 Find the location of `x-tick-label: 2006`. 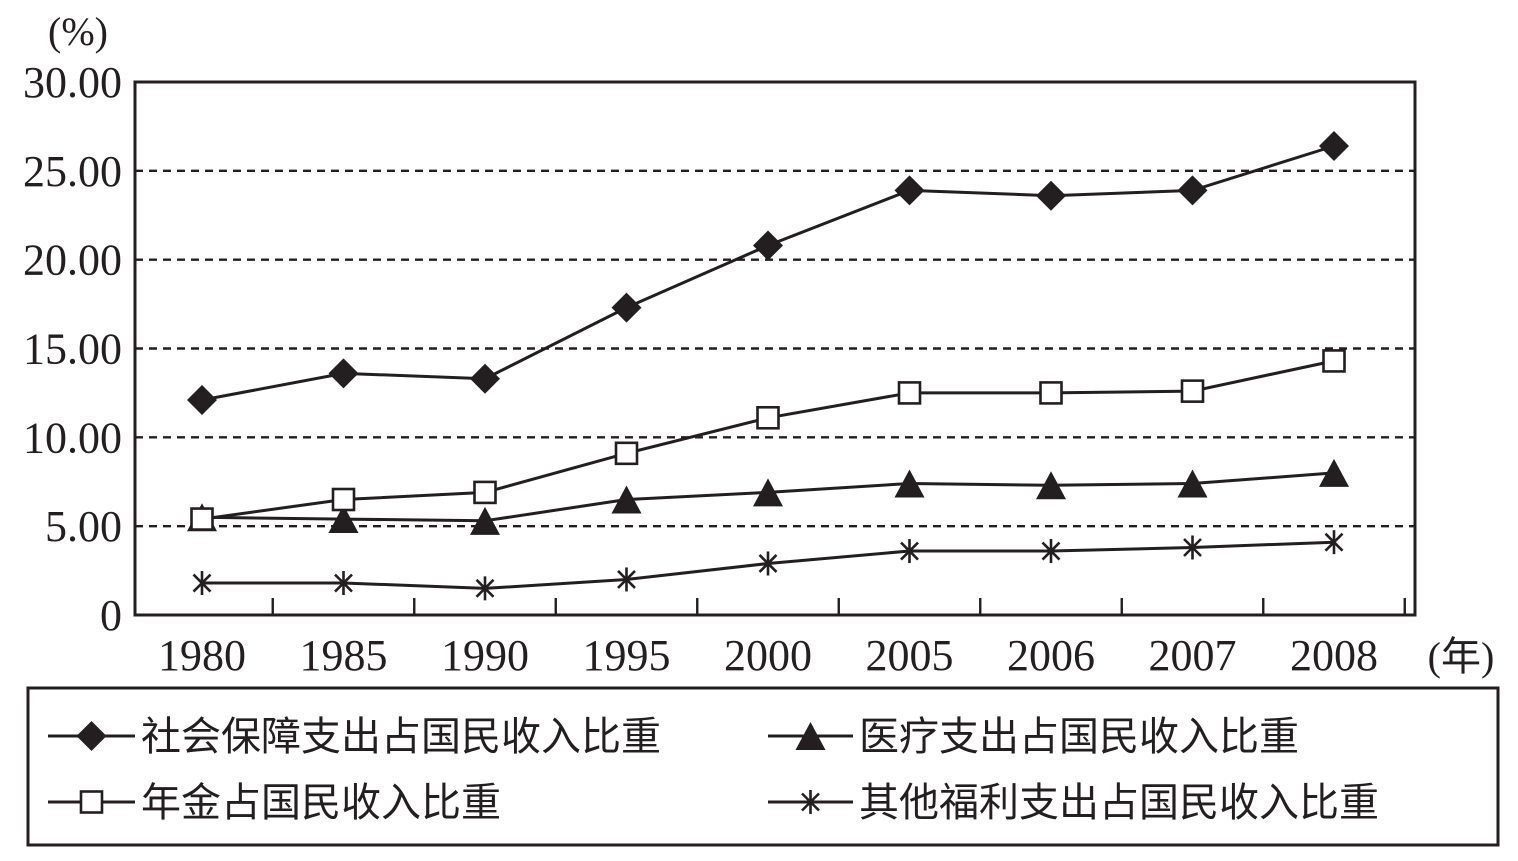

x-tick-label: 2006 is located at coordinates (1051, 655).